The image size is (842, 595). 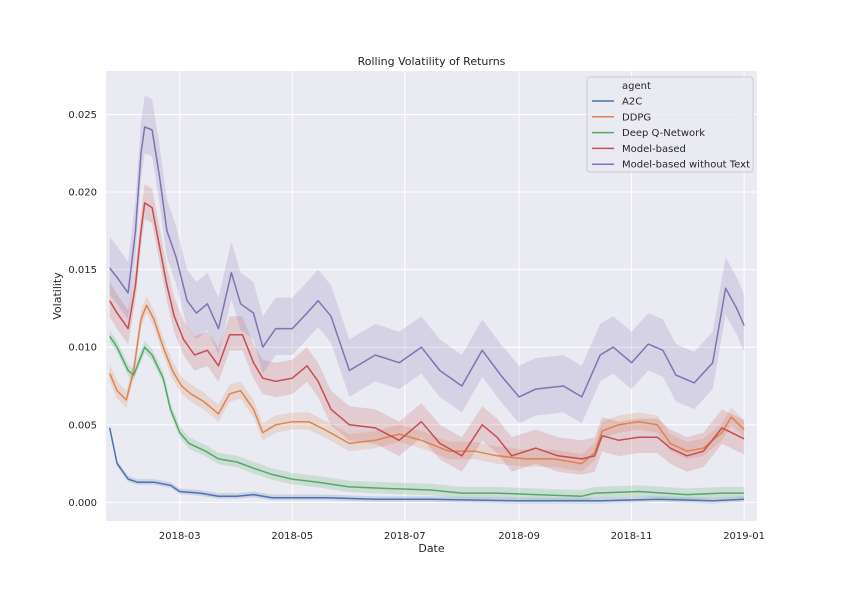 What do you see at coordinates (636, 86) in the screenshot?
I see `legend-title: agent` at bounding box center [636, 86].